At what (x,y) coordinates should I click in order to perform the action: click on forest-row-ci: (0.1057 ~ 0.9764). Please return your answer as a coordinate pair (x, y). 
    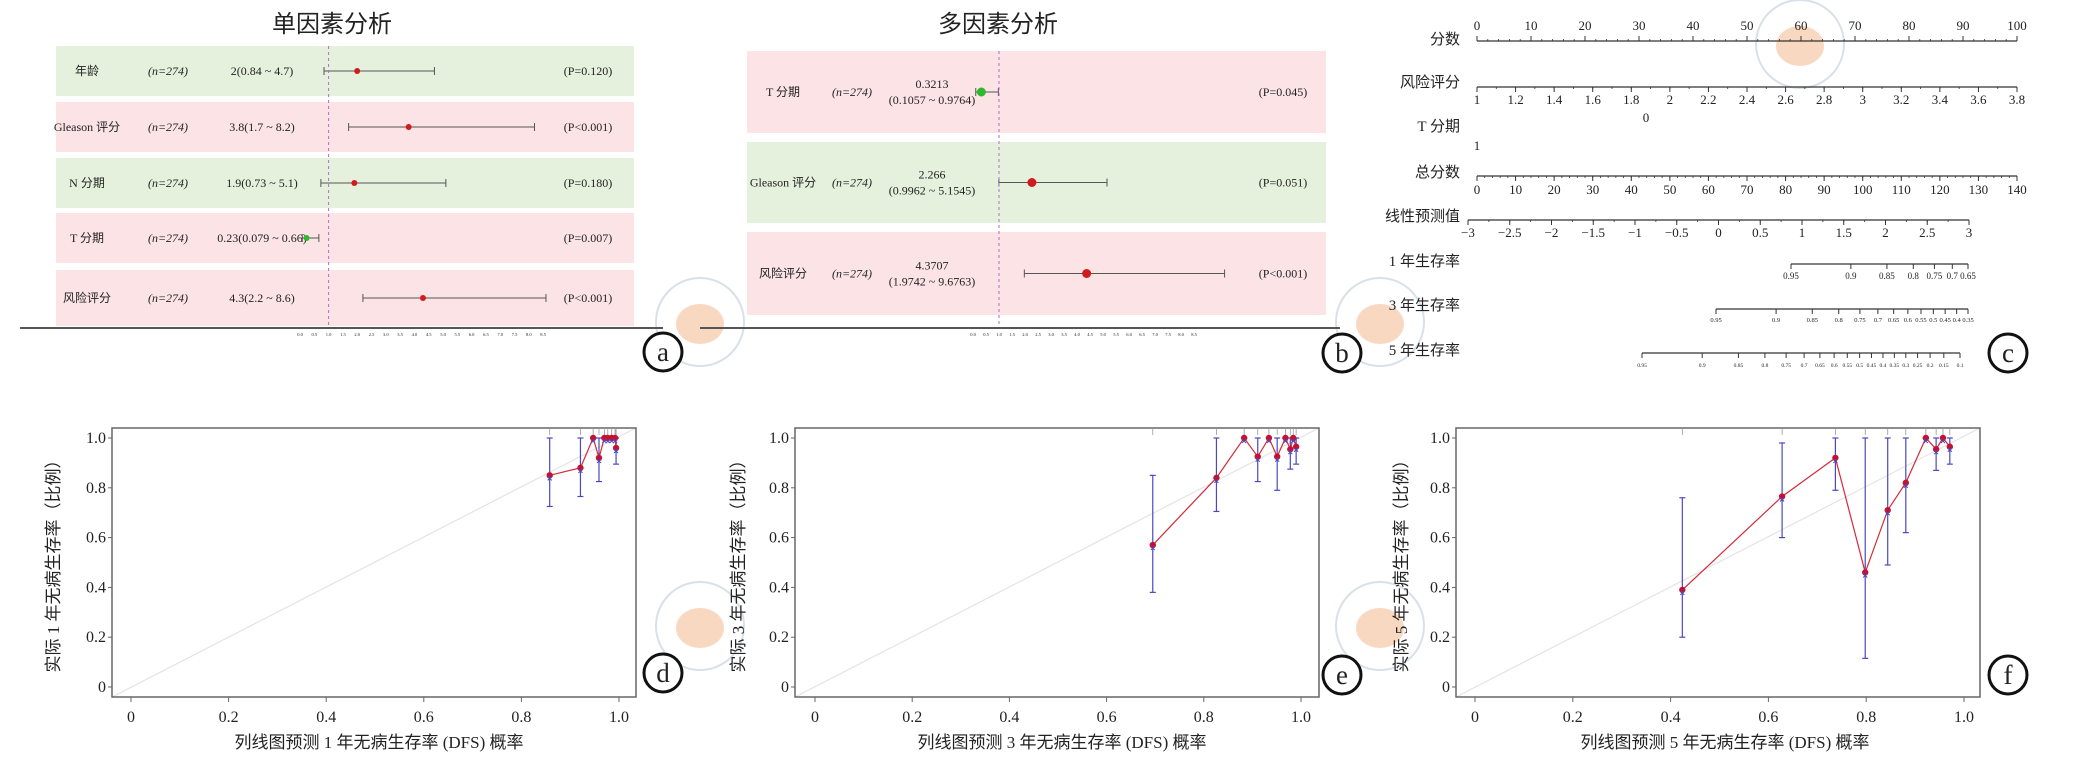
    Looking at the image, I should click on (932, 100).